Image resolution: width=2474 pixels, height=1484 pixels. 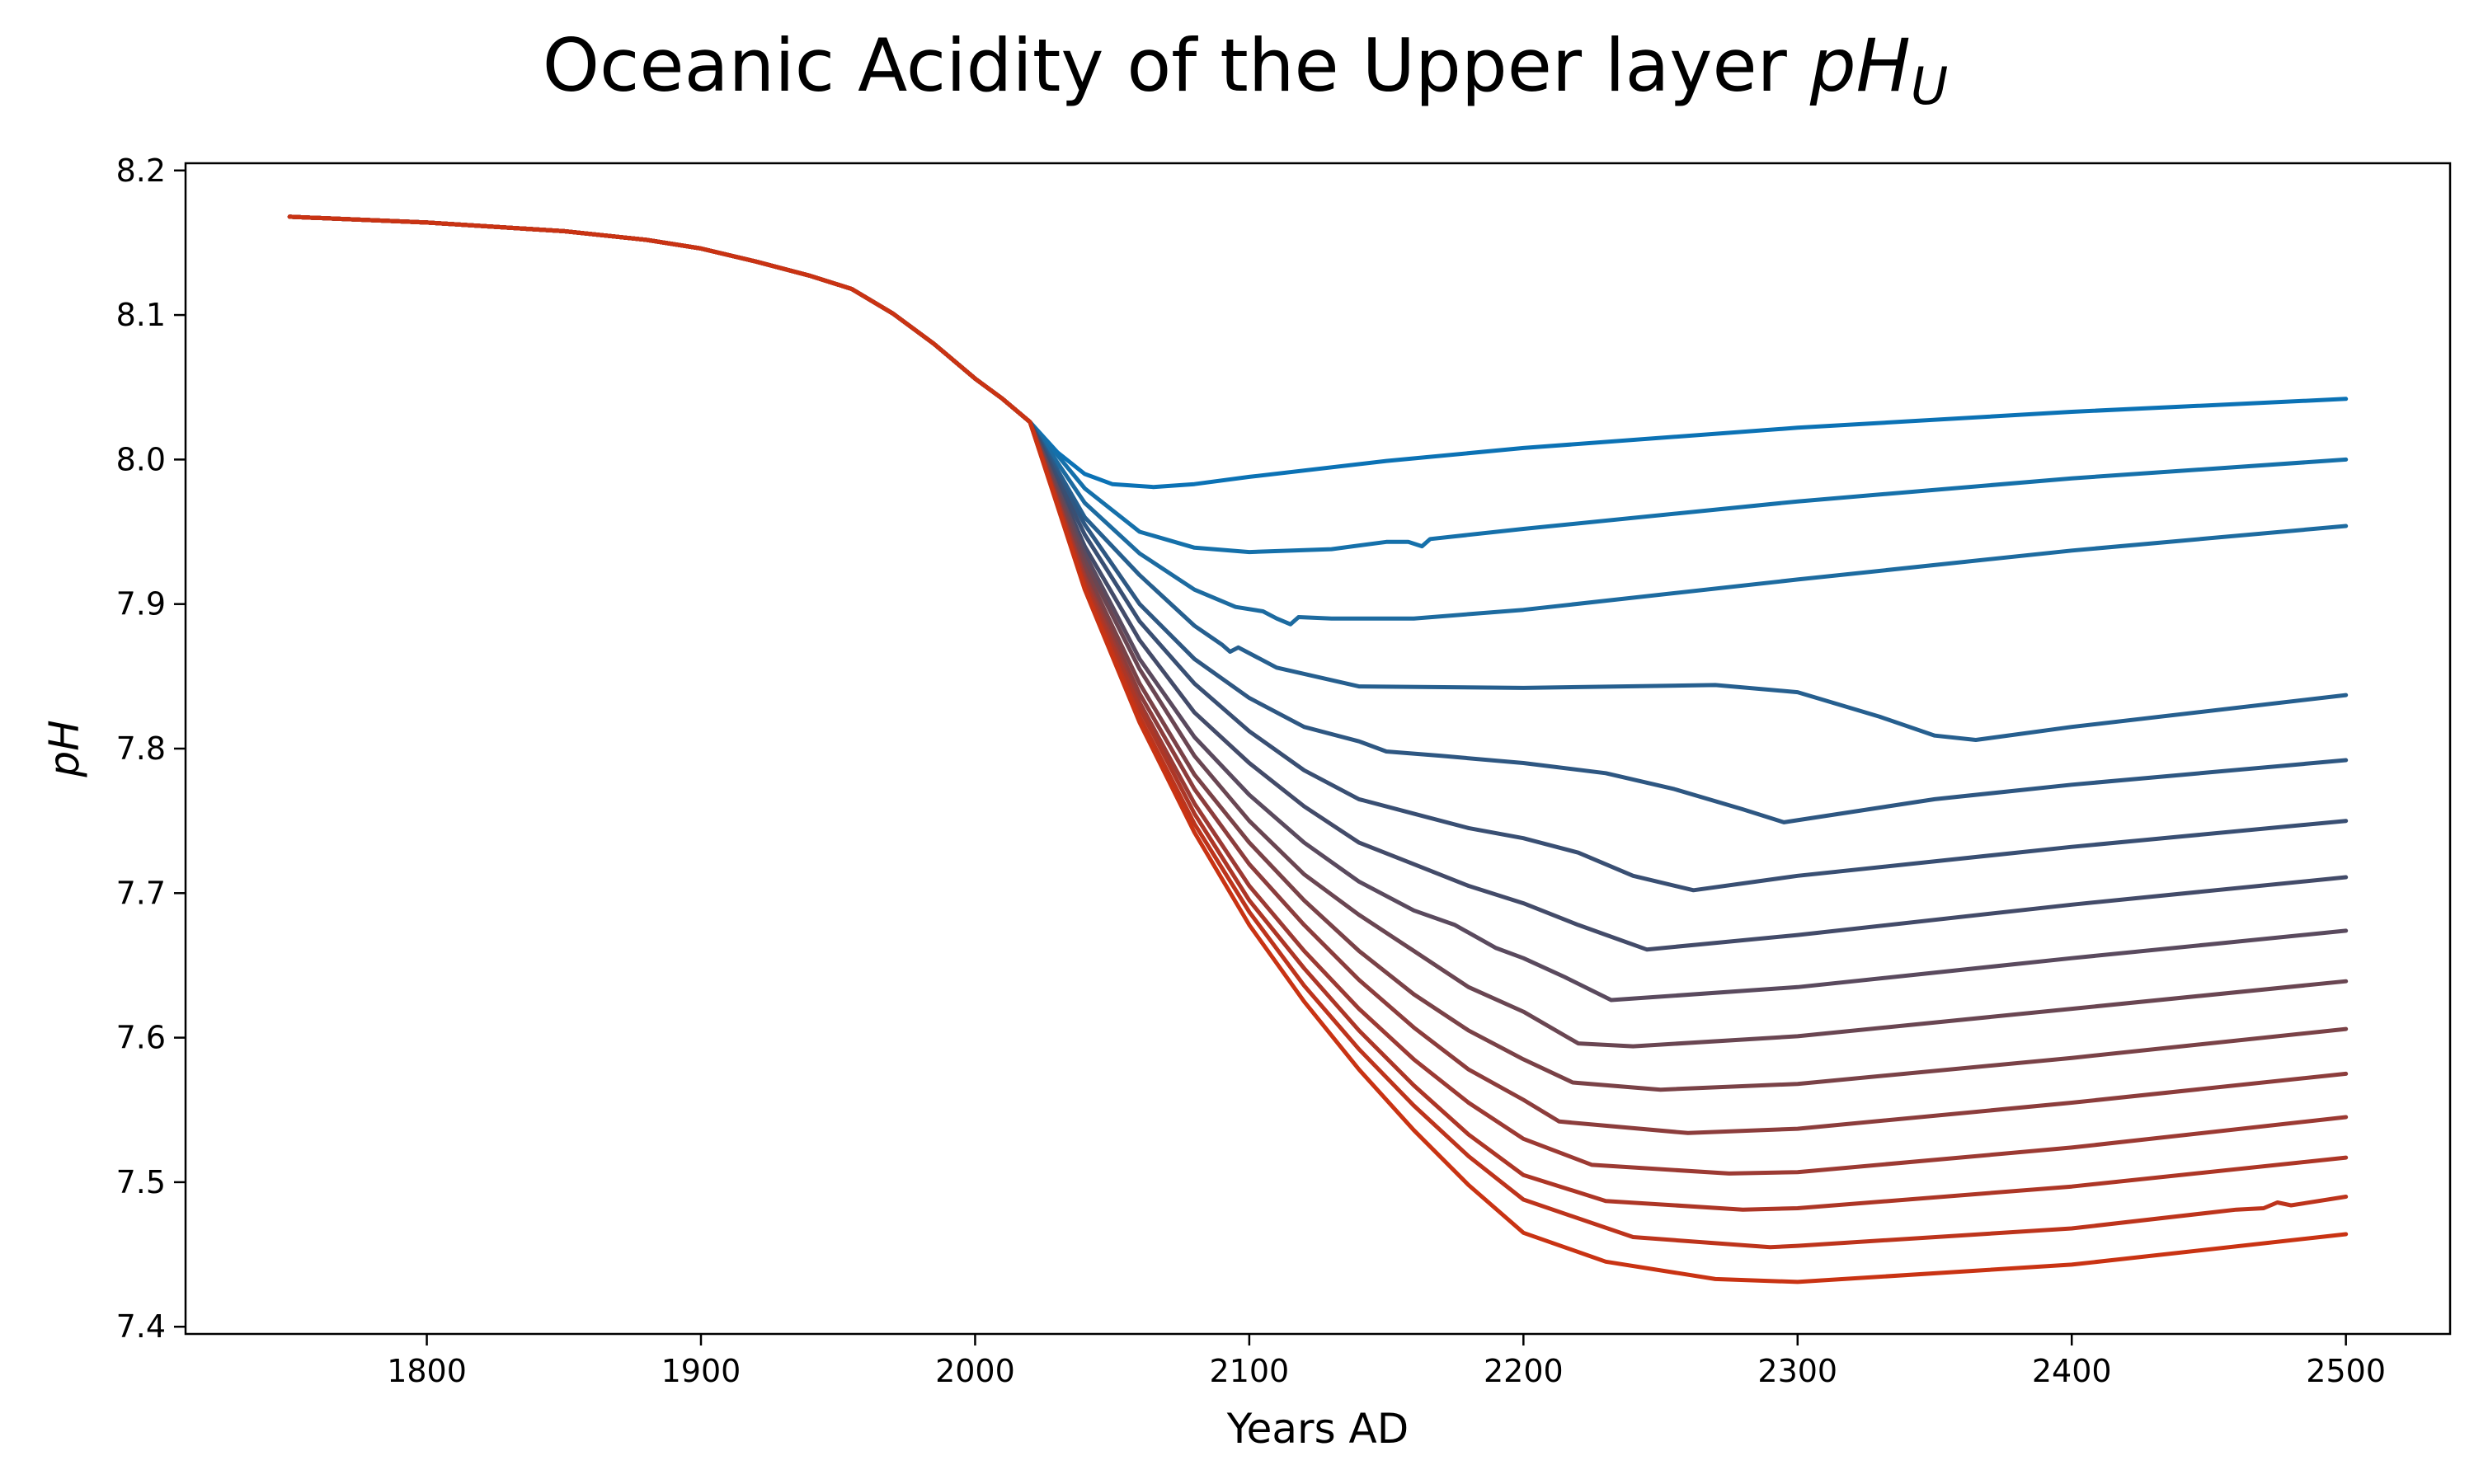 I want to click on y-tick-label: 7.6, so click(x=141, y=1038).